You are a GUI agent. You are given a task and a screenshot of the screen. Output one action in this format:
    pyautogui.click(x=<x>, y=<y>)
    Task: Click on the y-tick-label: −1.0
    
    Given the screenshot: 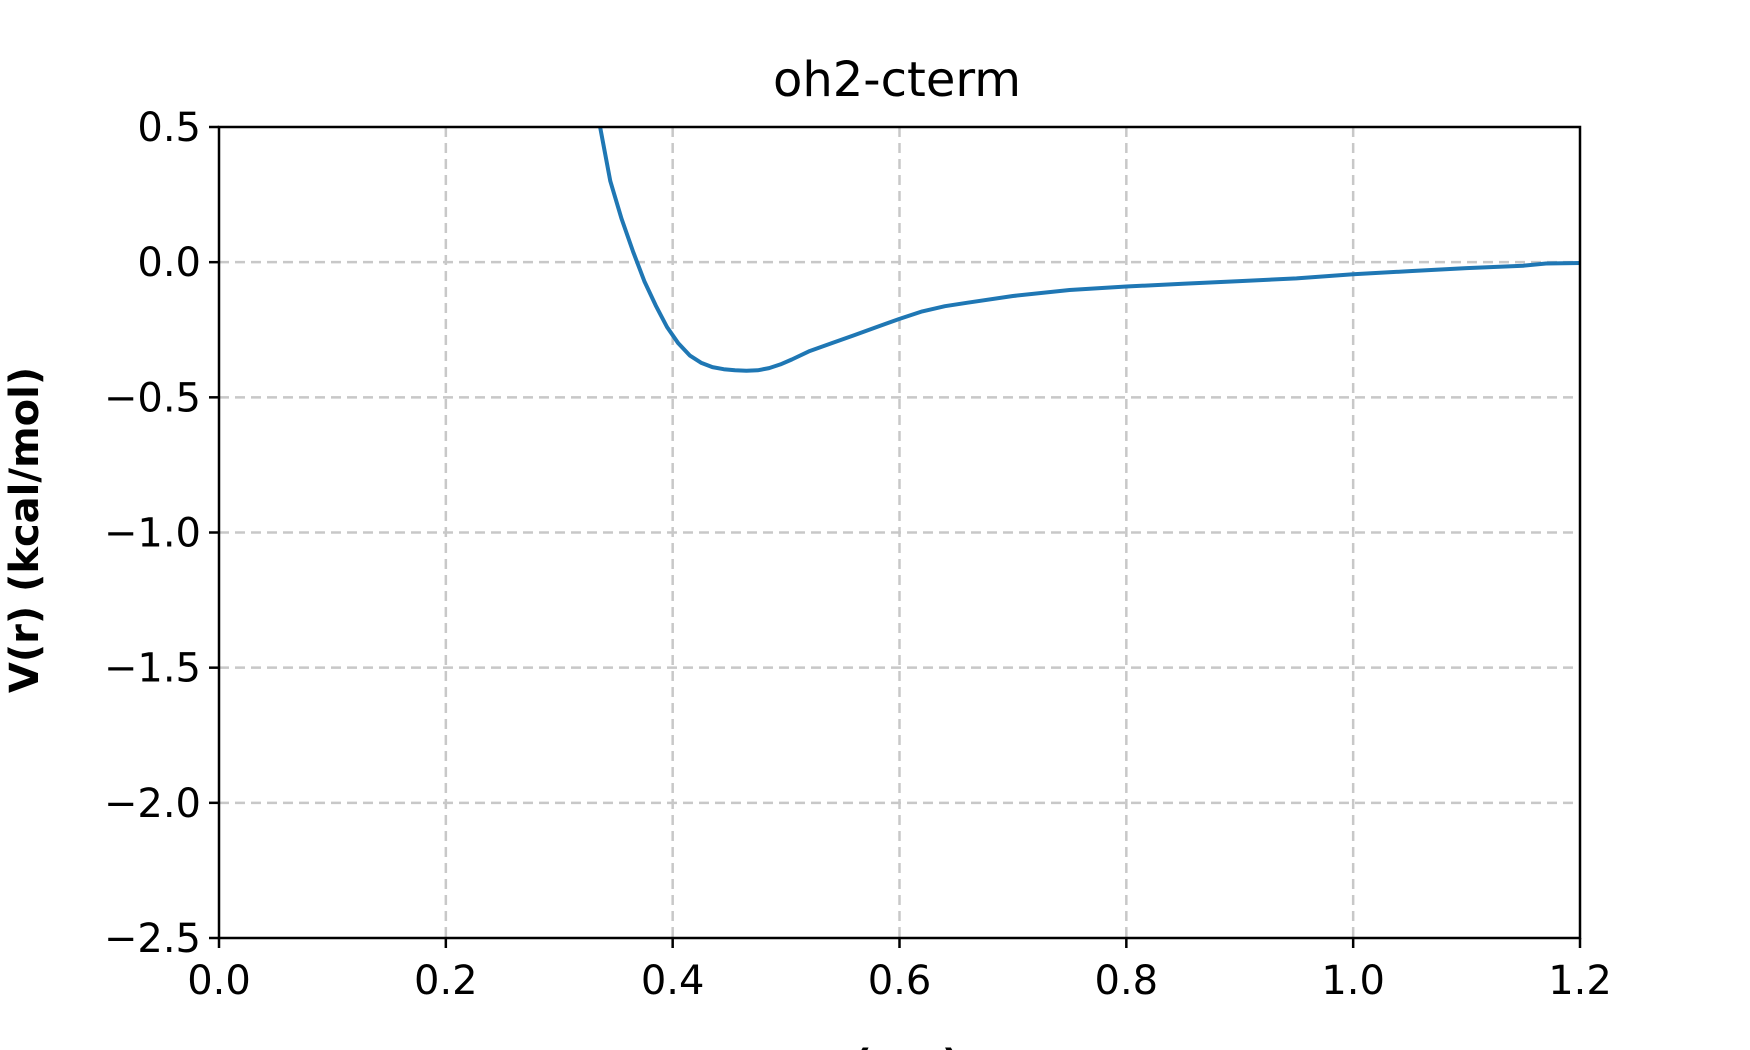 What is the action you would take?
    pyautogui.click(x=152, y=534)
    